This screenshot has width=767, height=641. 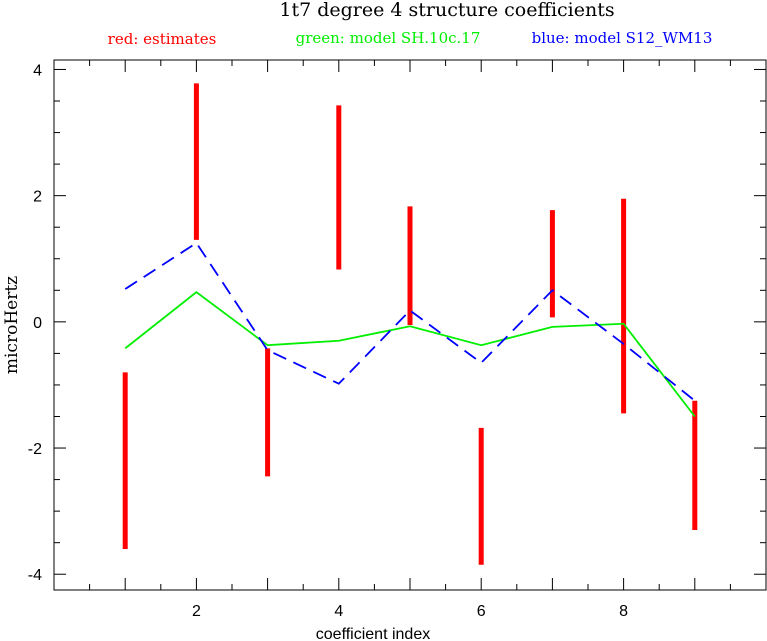 I want to click on y-tick-label: -4, so click(x=35, y=575).